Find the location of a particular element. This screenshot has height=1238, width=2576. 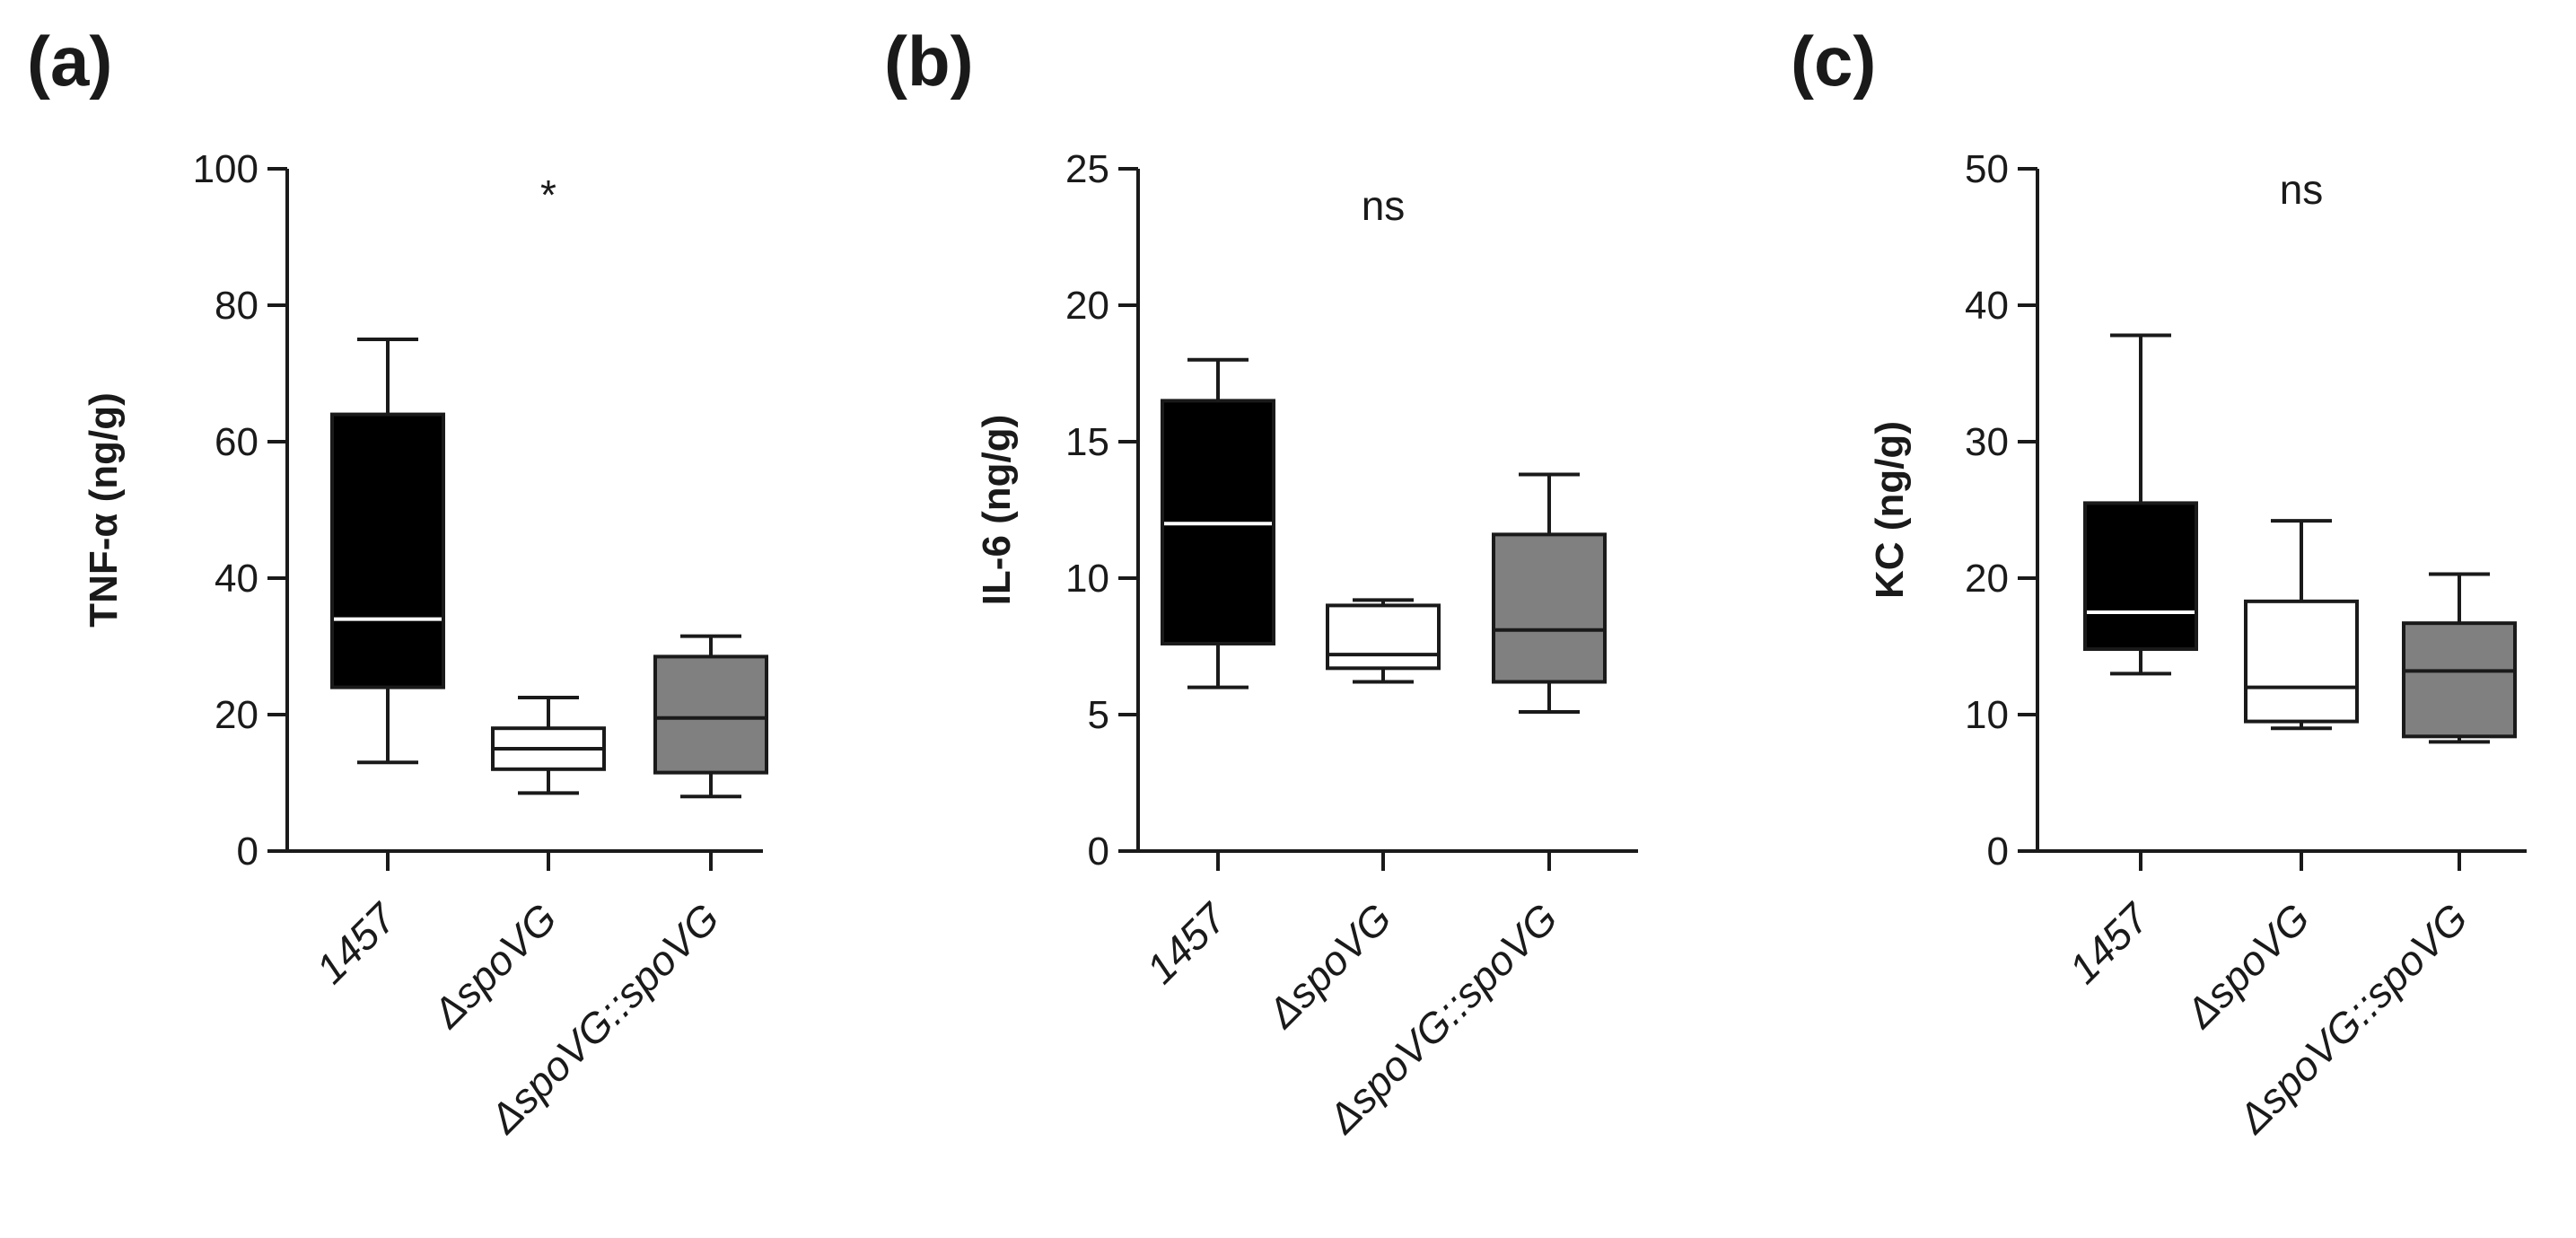

panel-label: (a) is located at coordinates (69, 62).